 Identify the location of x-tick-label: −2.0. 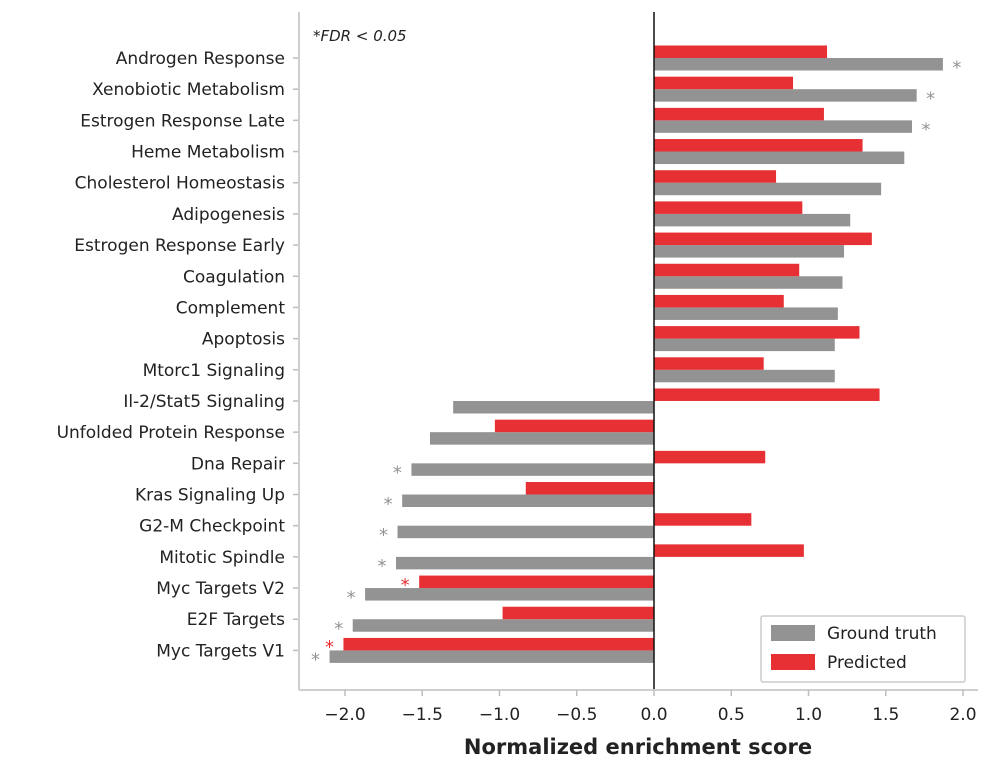
(344, 715).